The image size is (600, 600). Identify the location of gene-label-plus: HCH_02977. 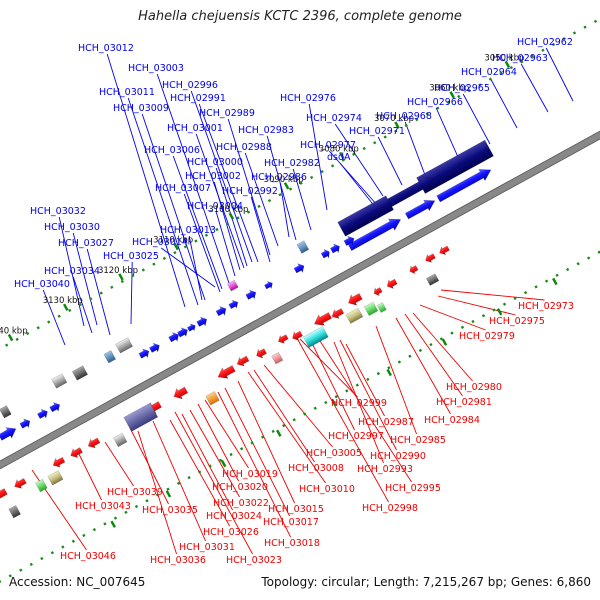
(328, 145).